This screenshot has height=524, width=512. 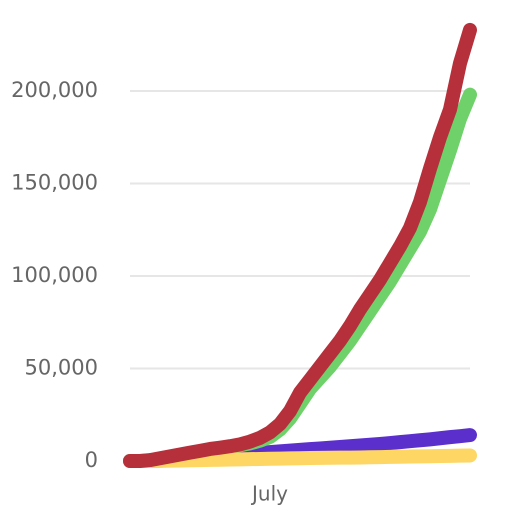 What do you see at coordinates (54, 183) in the screenshot?
I see `y-tick-label: 150,000` at bounding box center [54, 183].